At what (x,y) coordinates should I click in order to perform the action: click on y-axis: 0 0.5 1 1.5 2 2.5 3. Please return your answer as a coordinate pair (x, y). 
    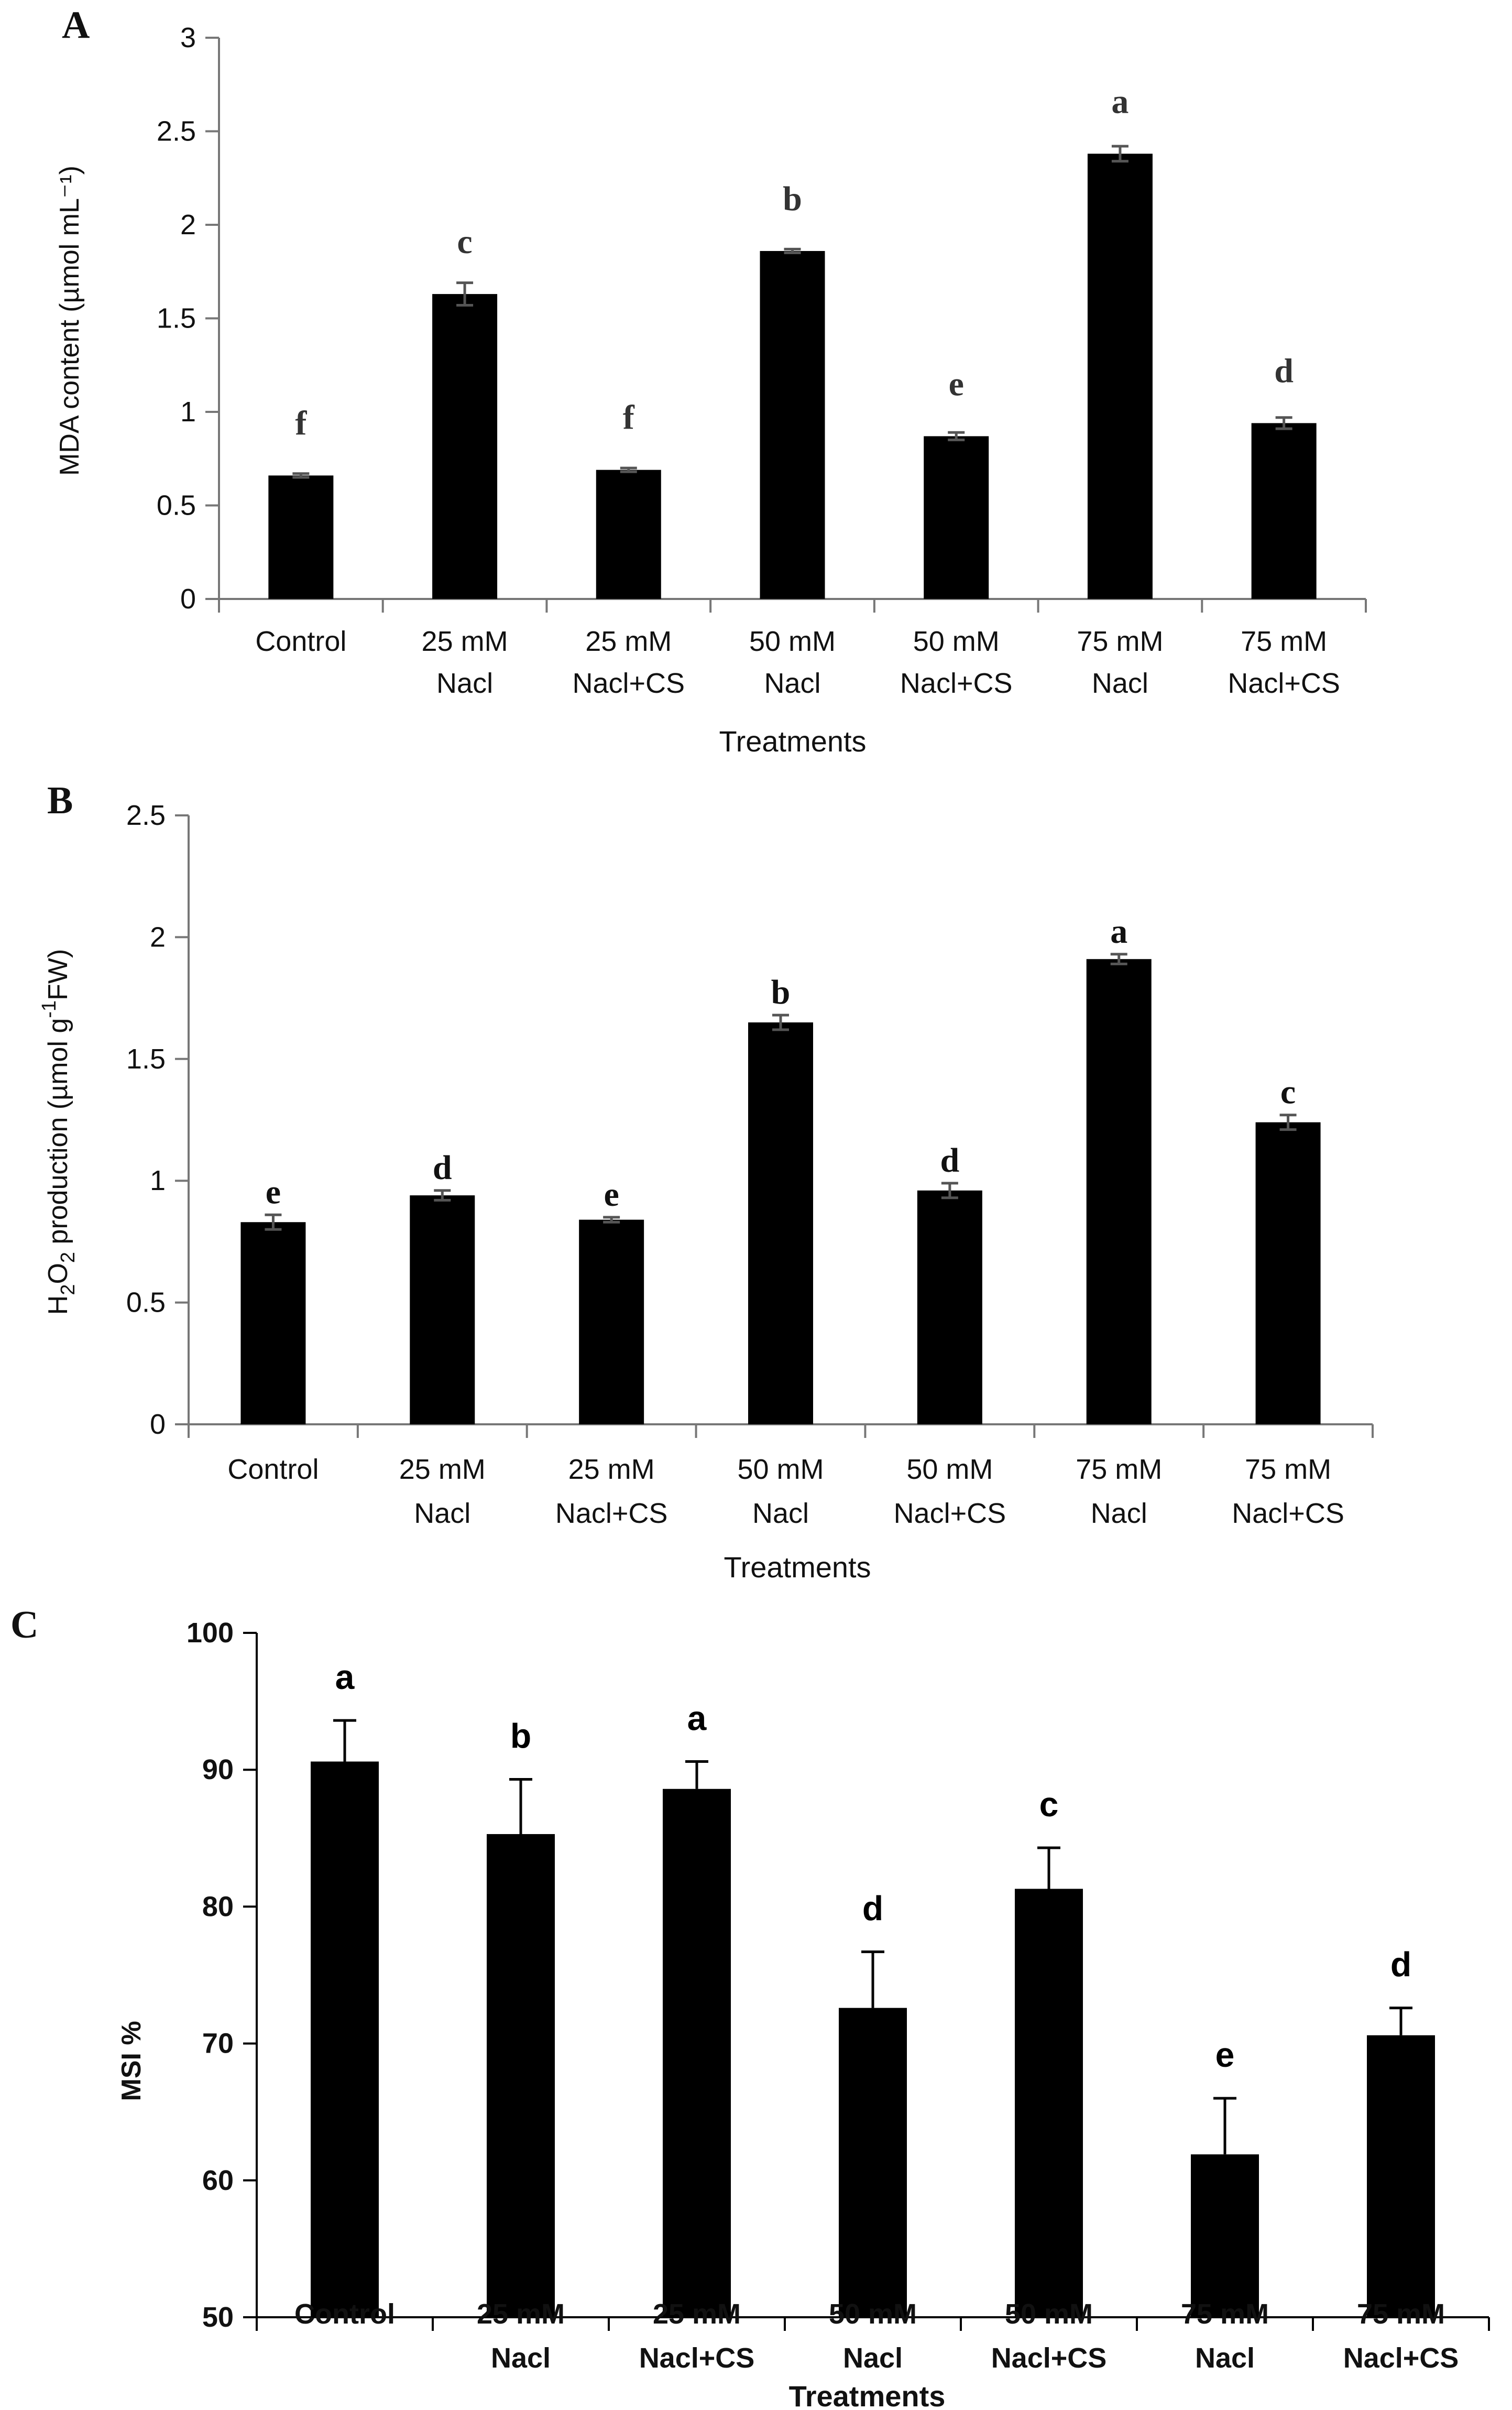
    Looking at the image, I should click on (189, 318).